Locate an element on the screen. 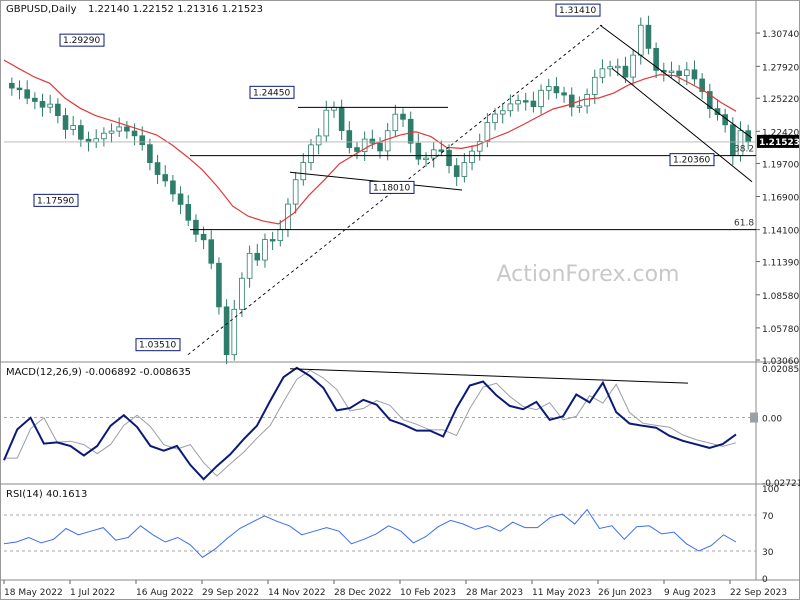  annotation-label: 1.03510 is located at coordinates (157, 346).